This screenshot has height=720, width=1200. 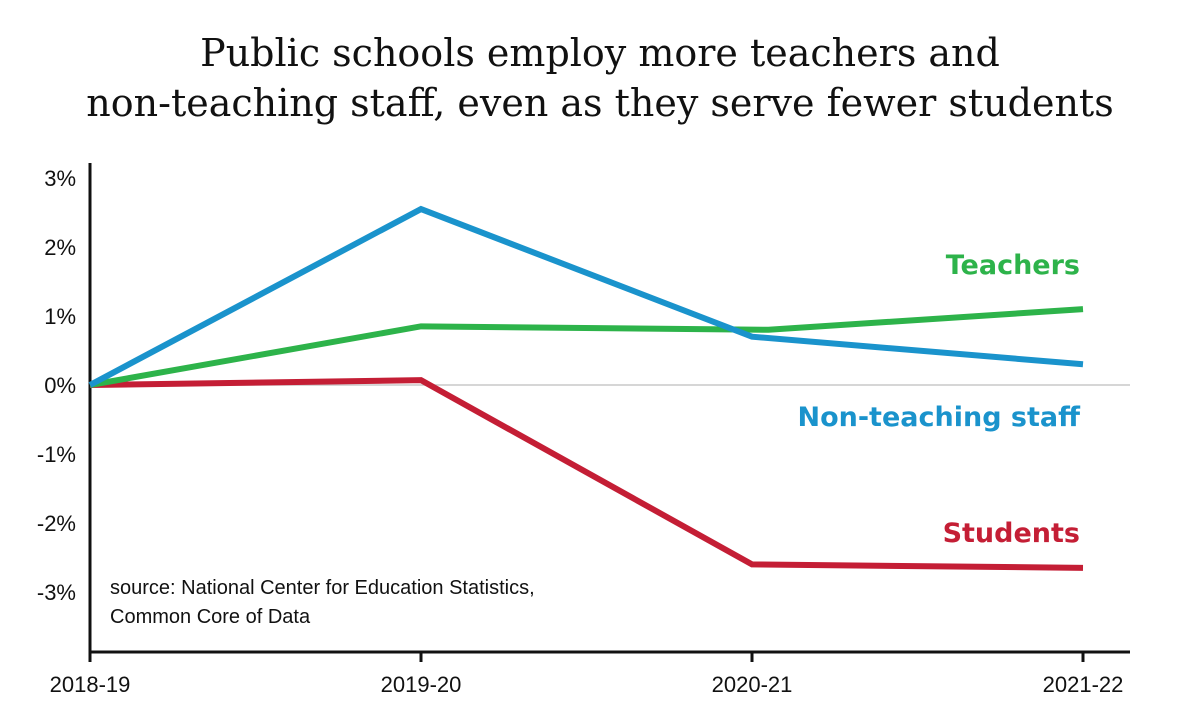 What do you see at coordinates (1083, 684) in the screenshot?
I see `x-tick-label: 2021-22` at bounding box center [1083, 684].